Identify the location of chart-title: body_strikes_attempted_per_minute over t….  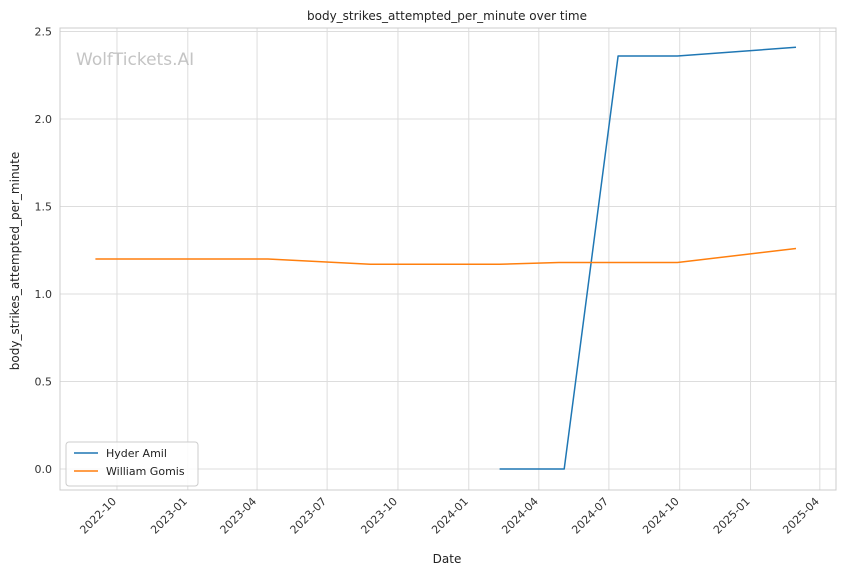
(447, 16).